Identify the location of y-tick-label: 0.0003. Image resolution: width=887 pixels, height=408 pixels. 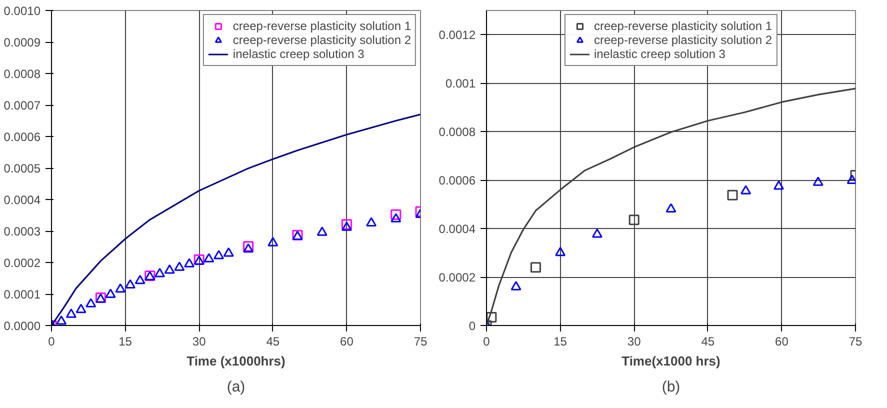
(22, 231).